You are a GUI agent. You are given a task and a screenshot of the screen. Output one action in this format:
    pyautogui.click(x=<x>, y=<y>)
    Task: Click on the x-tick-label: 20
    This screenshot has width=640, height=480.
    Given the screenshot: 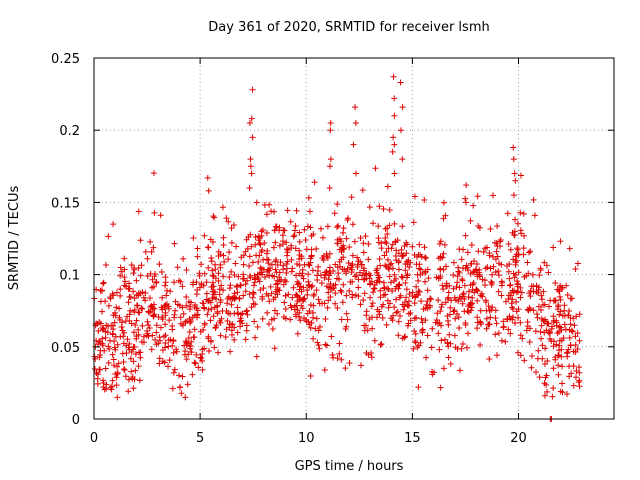 What is the action you would take?
    pyautogui.click(x=518, y=438)
    